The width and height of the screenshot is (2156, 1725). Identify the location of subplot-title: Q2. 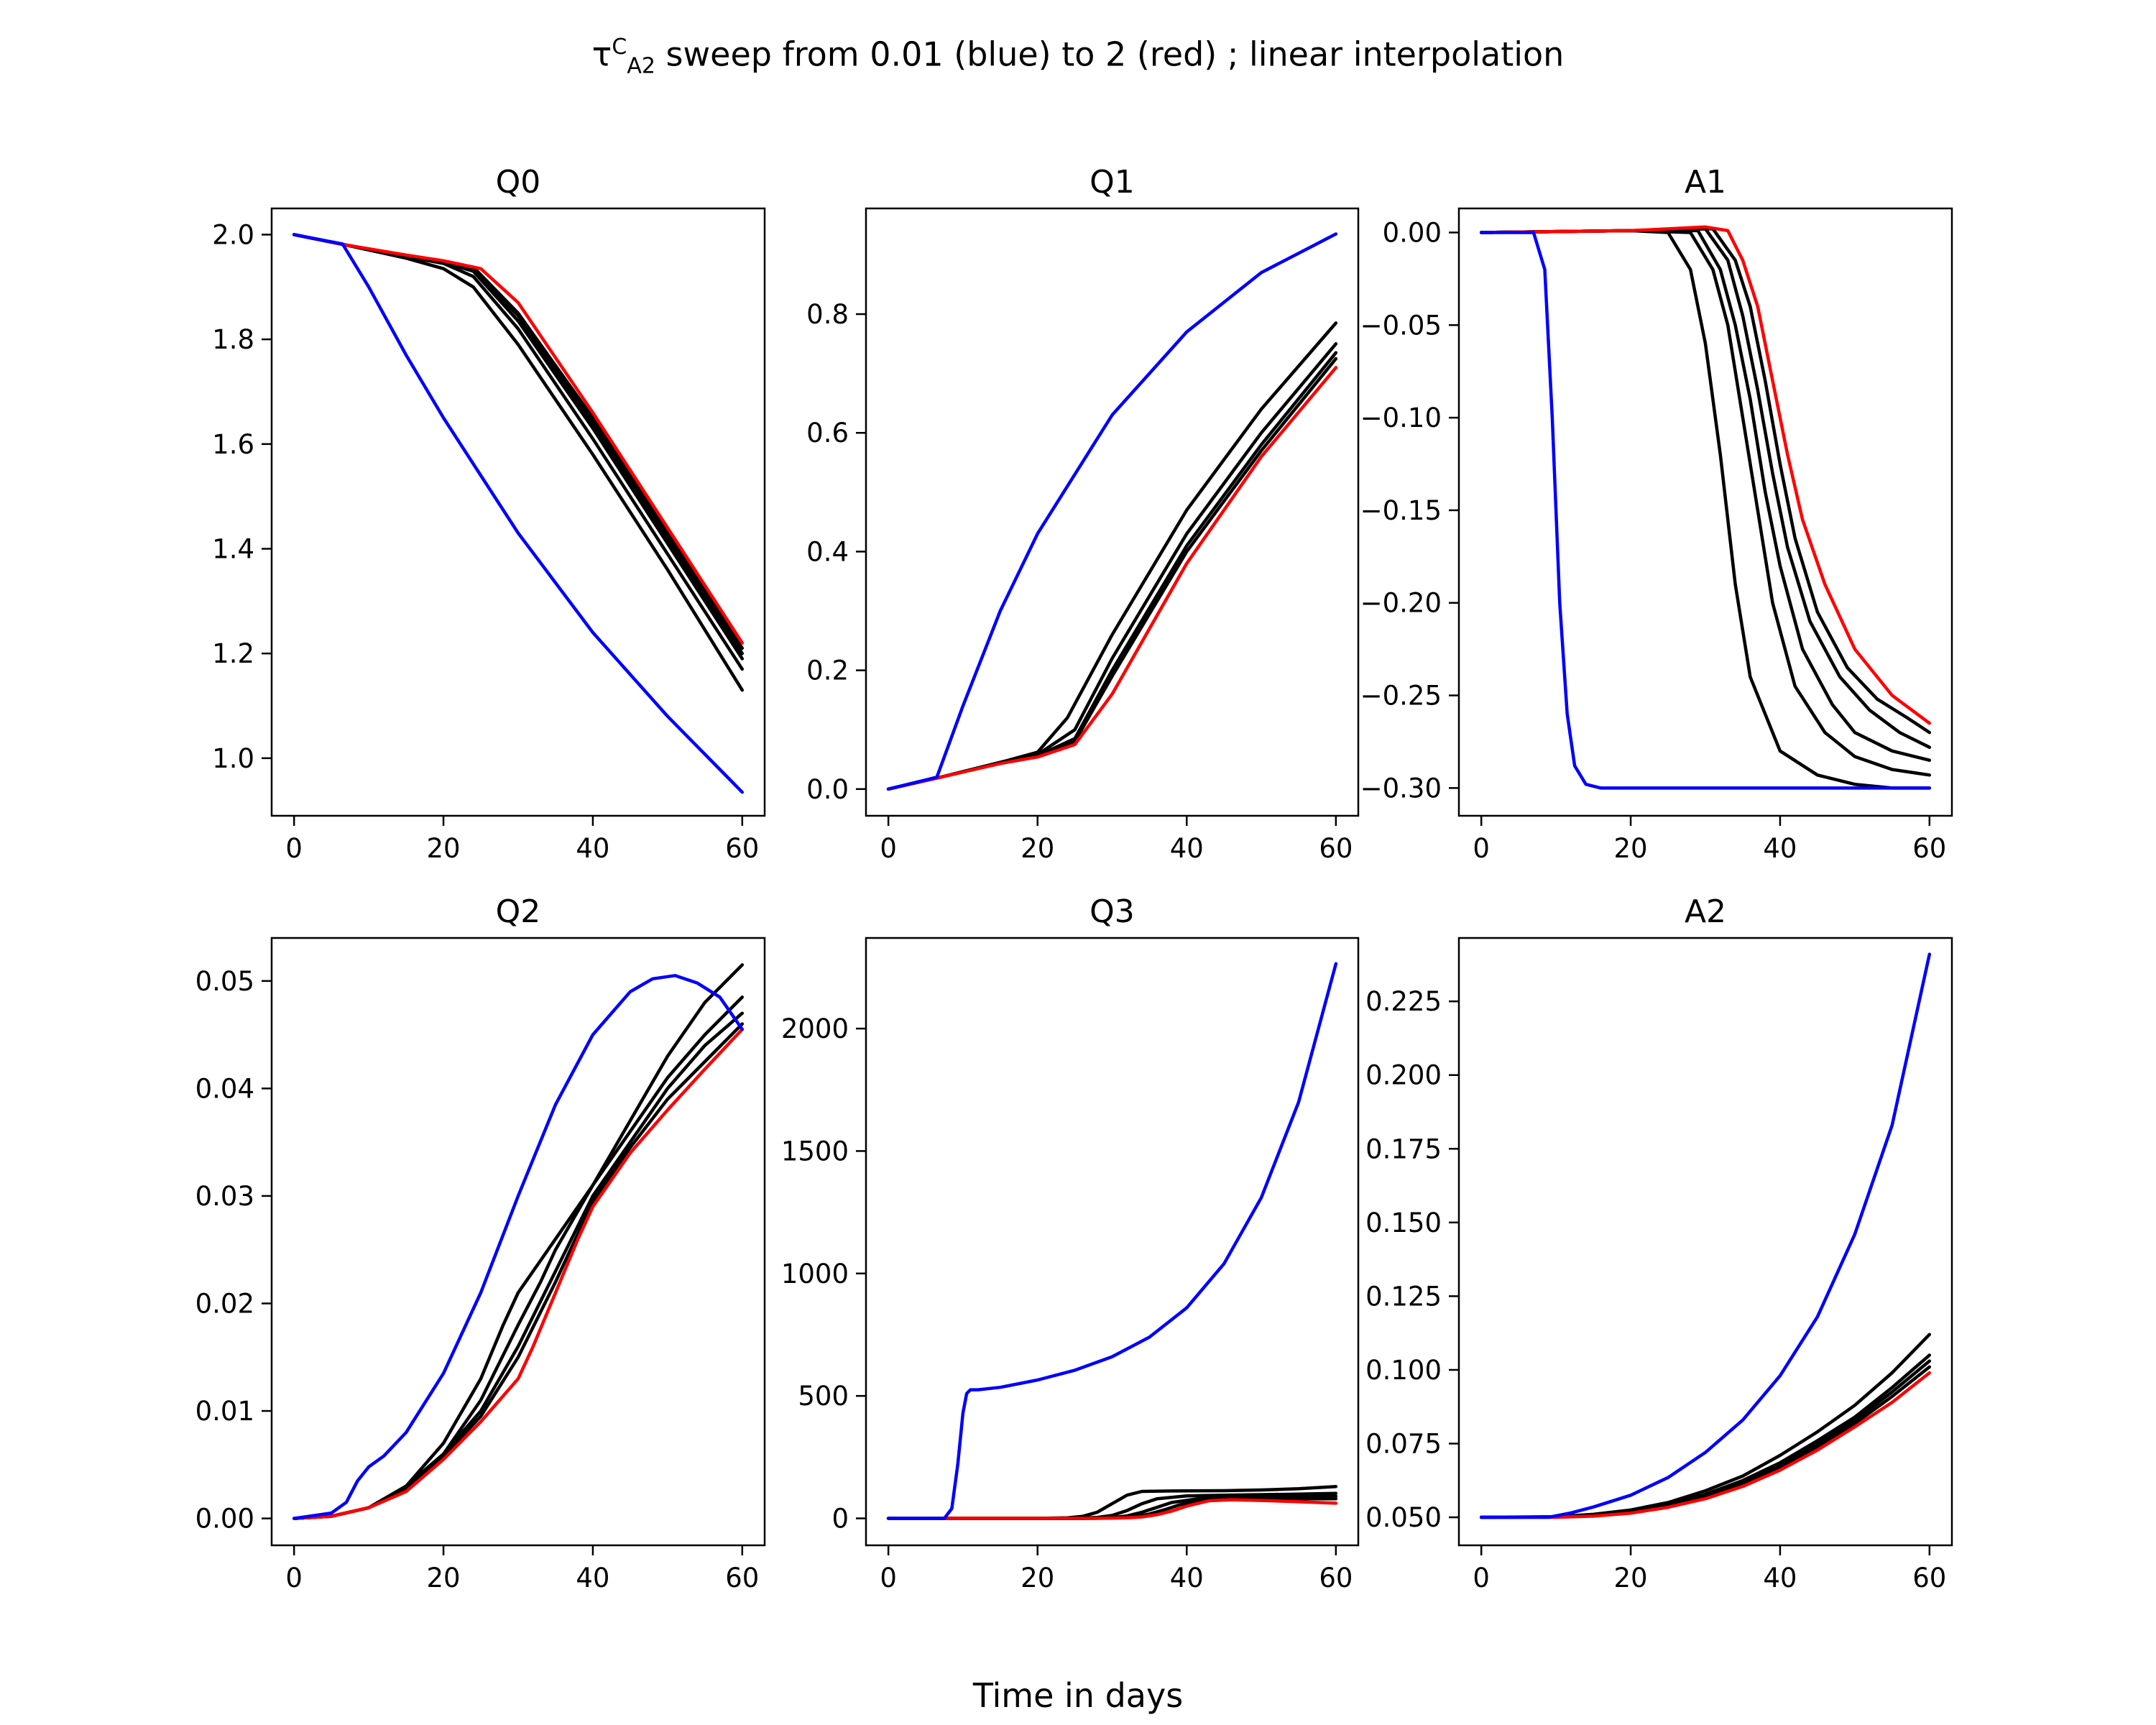
(518, 911).